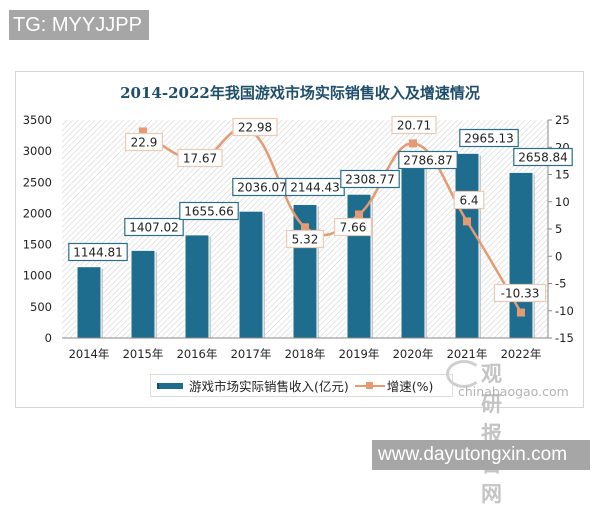 Image resolution: width=600 pixels, height=508 pixels. What do you see at coordinates (410, 386) in the screenshot?
I see `legend-line-label: 增速(%)` at bounding box center [410, 386].